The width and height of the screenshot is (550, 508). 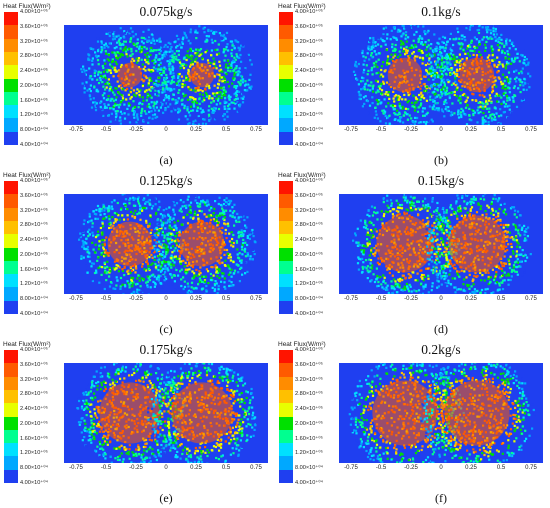 I want to click on x-tick-label: -0.5, so click(x=106, y=130).